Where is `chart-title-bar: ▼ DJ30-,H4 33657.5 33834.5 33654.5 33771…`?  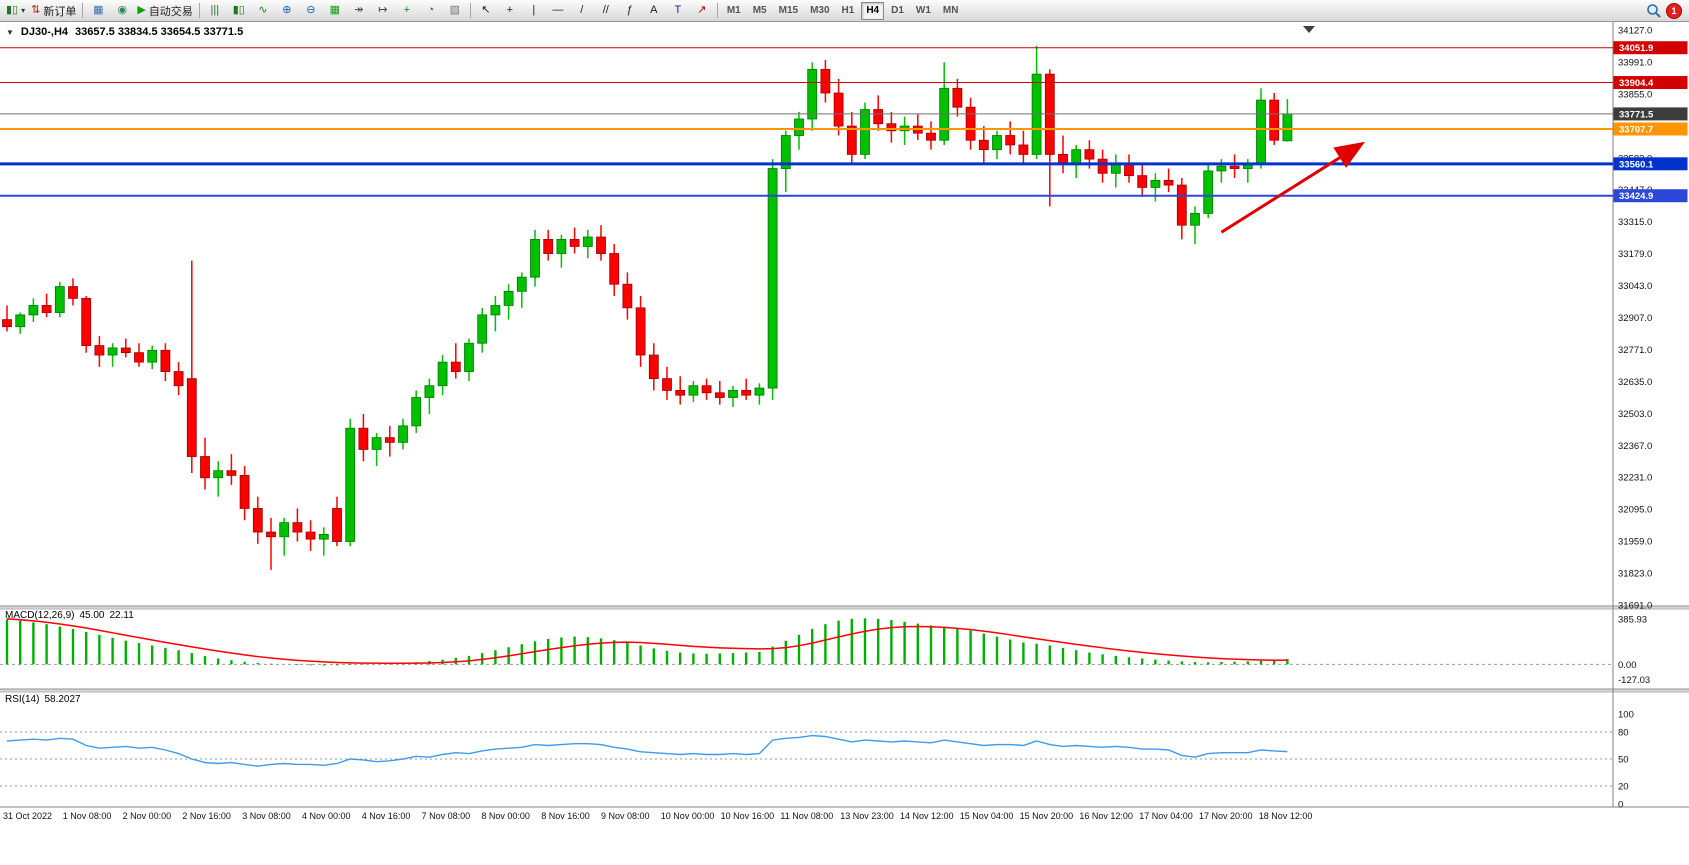
chart-title-bar: ▼ DJ30-,H4 33657.5 33834.5 33654.5 33771… is located at coordinates (124, 32).